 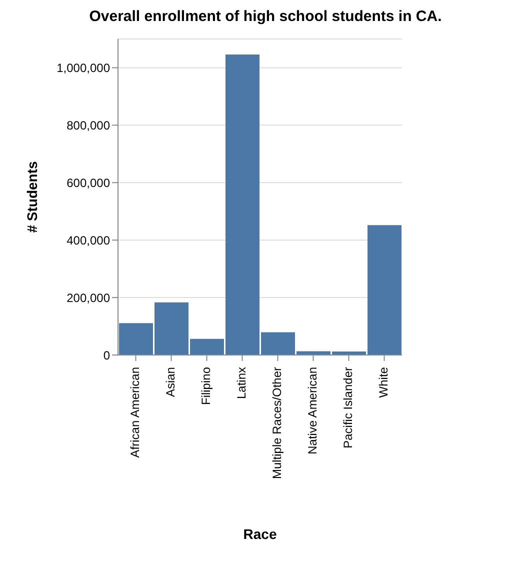 What do you see at coordinates (135, 412) in the screenshot?
I see `x-tick-label: African American` at bounding box center [135, 412].